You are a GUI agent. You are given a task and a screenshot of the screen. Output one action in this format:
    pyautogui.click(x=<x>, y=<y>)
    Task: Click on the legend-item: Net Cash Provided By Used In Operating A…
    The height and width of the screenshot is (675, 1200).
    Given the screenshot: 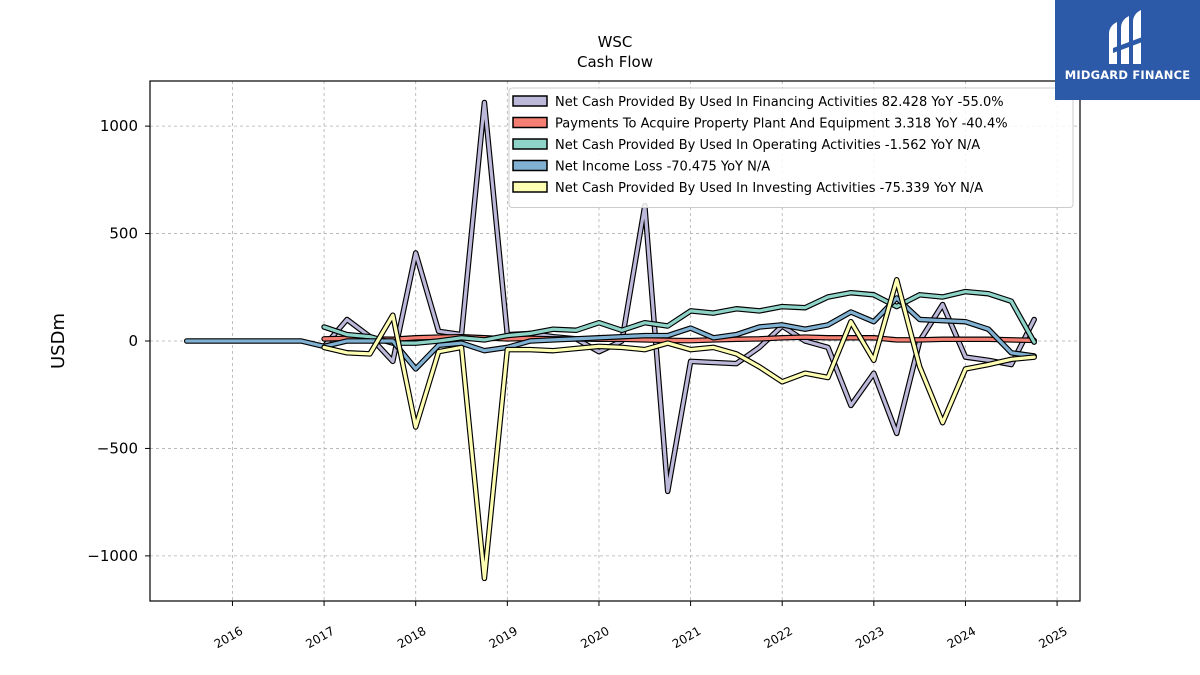 What is the action you would take?
    pyautogui.click(x=746, y=145)
    